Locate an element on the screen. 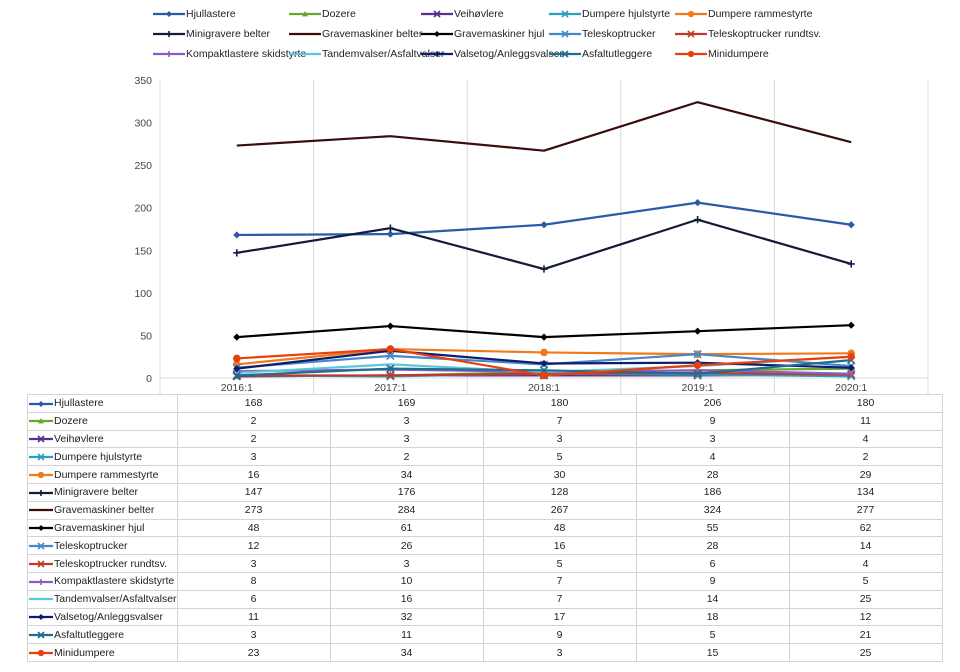 Image resolution: width=960 pixels, height=672 pixels. row-label: Dumpere hjulstyrte is located at coordinates (98, 456).